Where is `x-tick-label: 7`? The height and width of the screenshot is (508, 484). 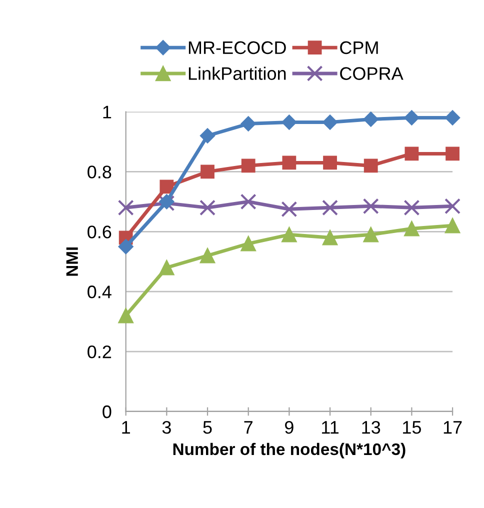
x-tick-label: 7 is located at coordinates (248, 427).